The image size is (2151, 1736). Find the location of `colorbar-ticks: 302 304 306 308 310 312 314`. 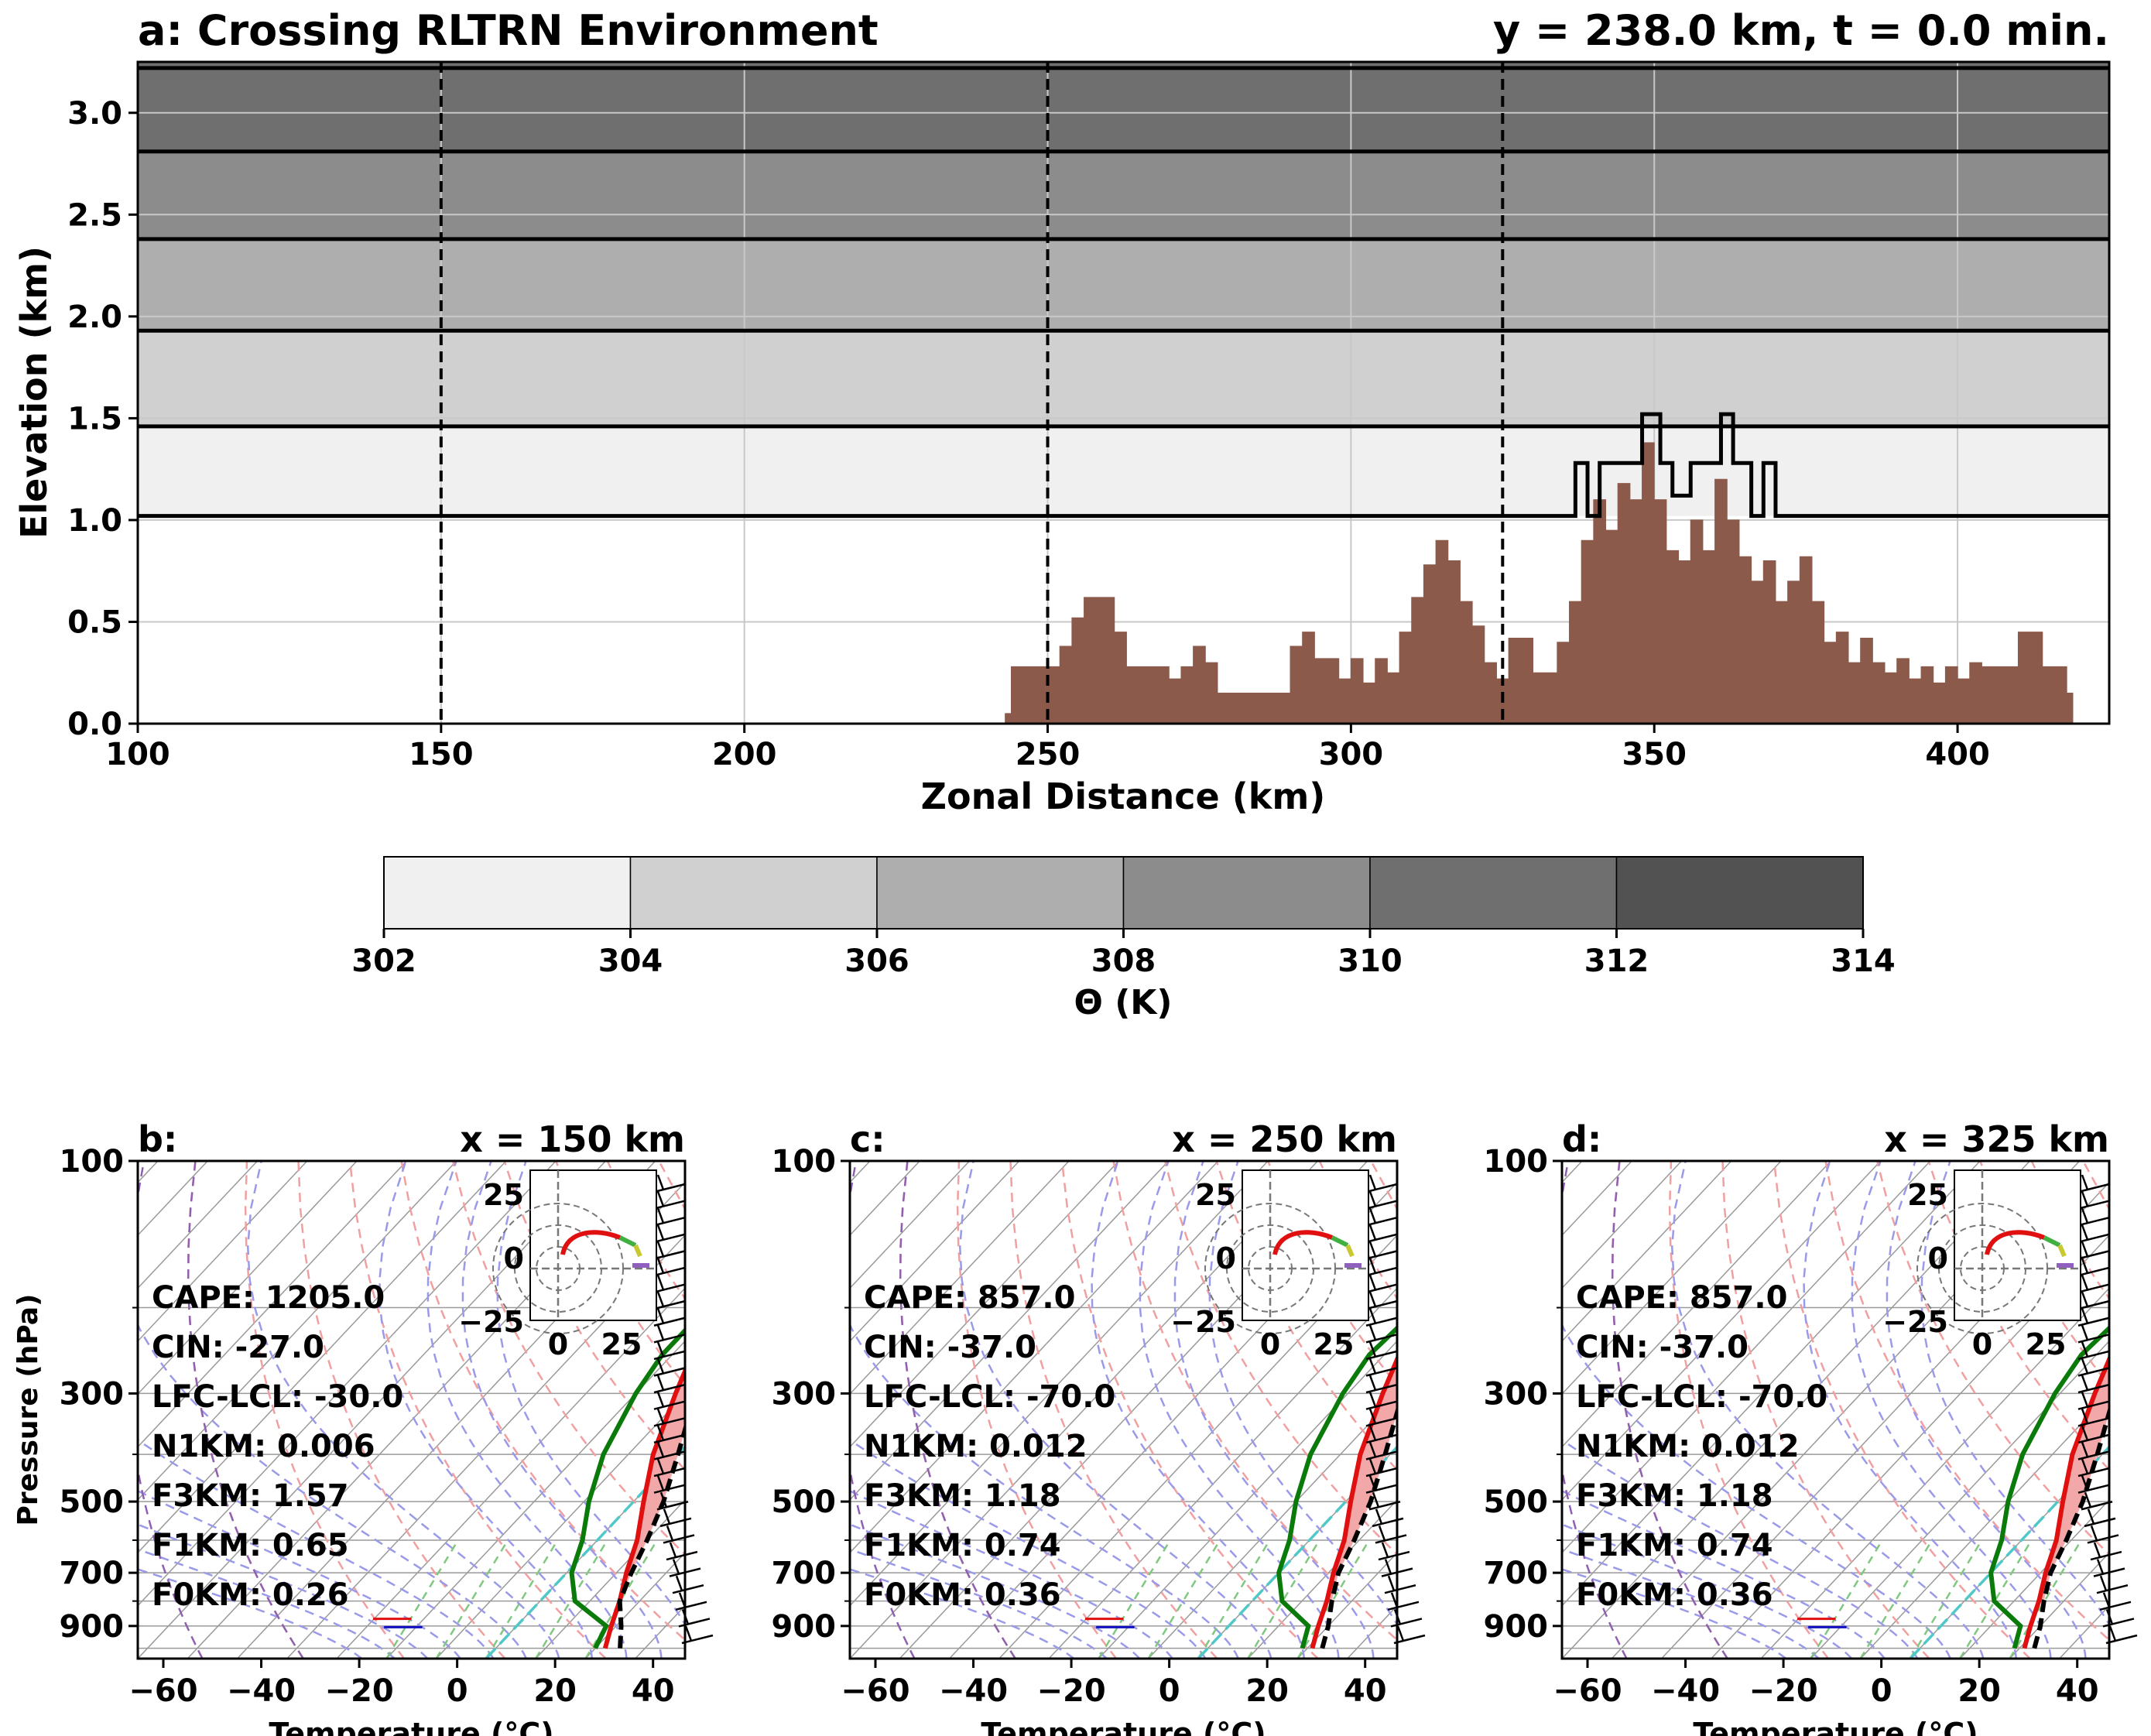

colorbar-ticks: 302 304 306 308 310 312 314 is located at coordinates (1123, 954).